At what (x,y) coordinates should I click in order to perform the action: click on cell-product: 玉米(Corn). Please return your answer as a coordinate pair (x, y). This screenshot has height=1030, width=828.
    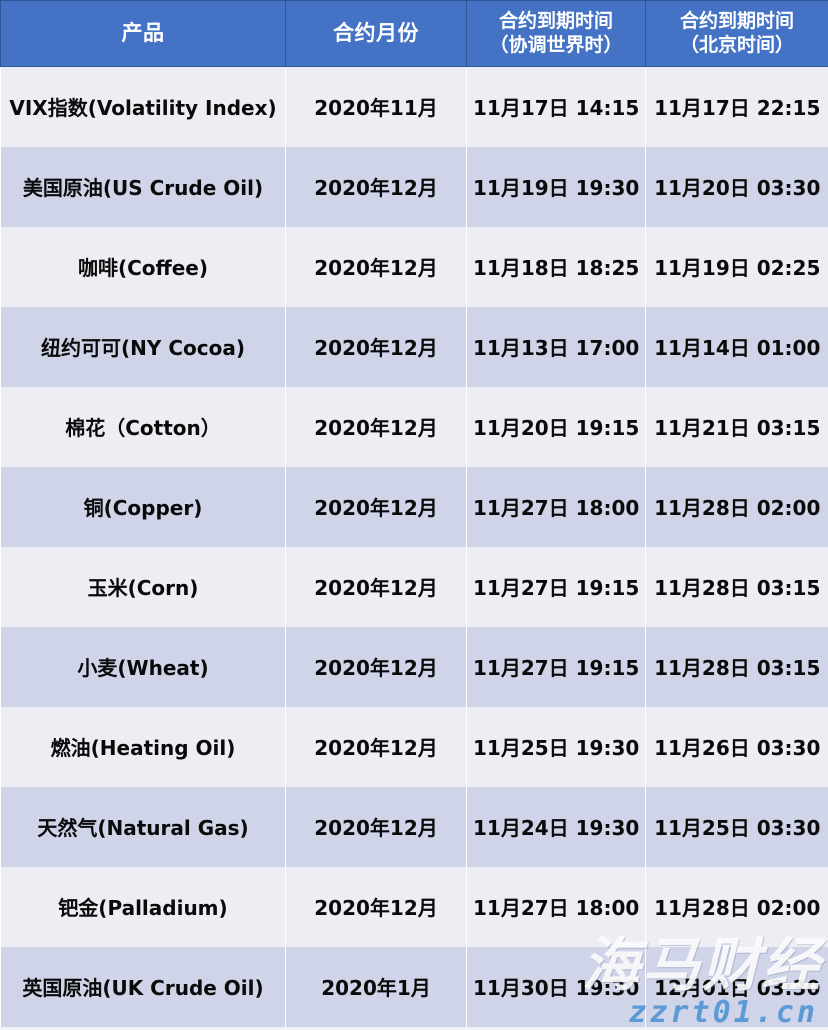
    Looking at the image, I should click on (143, 586).